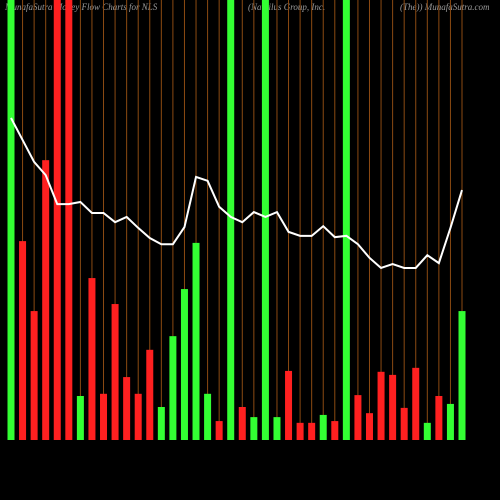 This screenshot has width=500, height=500. What do you see at coordinates (445, 7) in the screenshot?
I see `title-right: (The)) MunafaSutra.com` at bounding box center [445, 7].